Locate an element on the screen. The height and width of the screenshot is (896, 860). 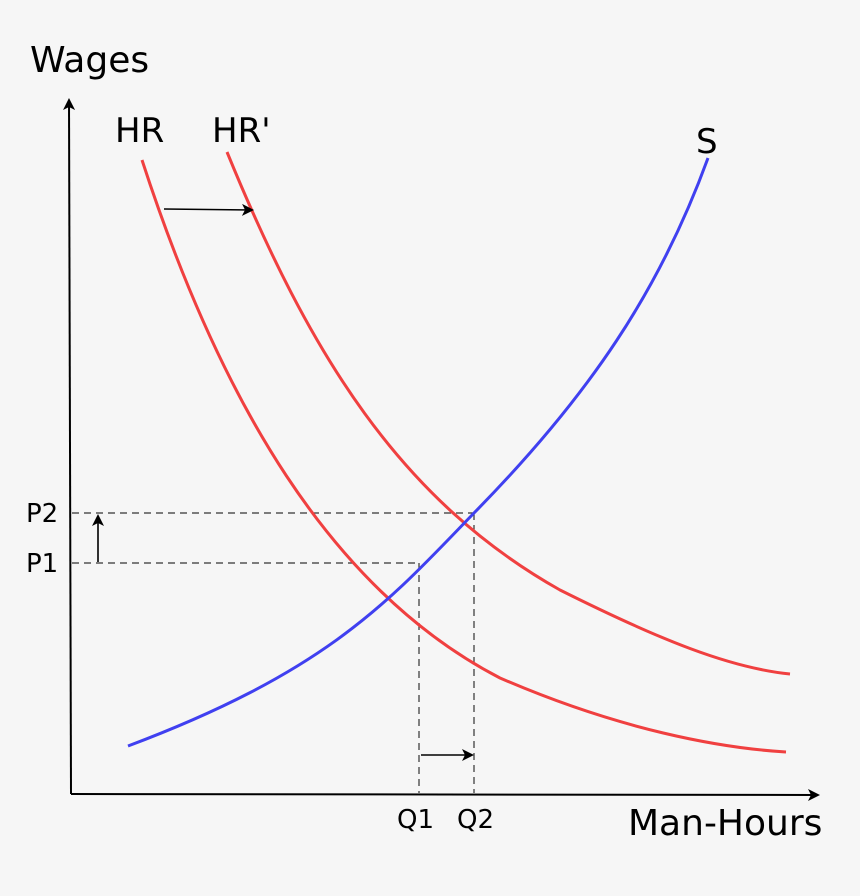
x-axis-label: Man-Hours is located at coordinates (725, 823).